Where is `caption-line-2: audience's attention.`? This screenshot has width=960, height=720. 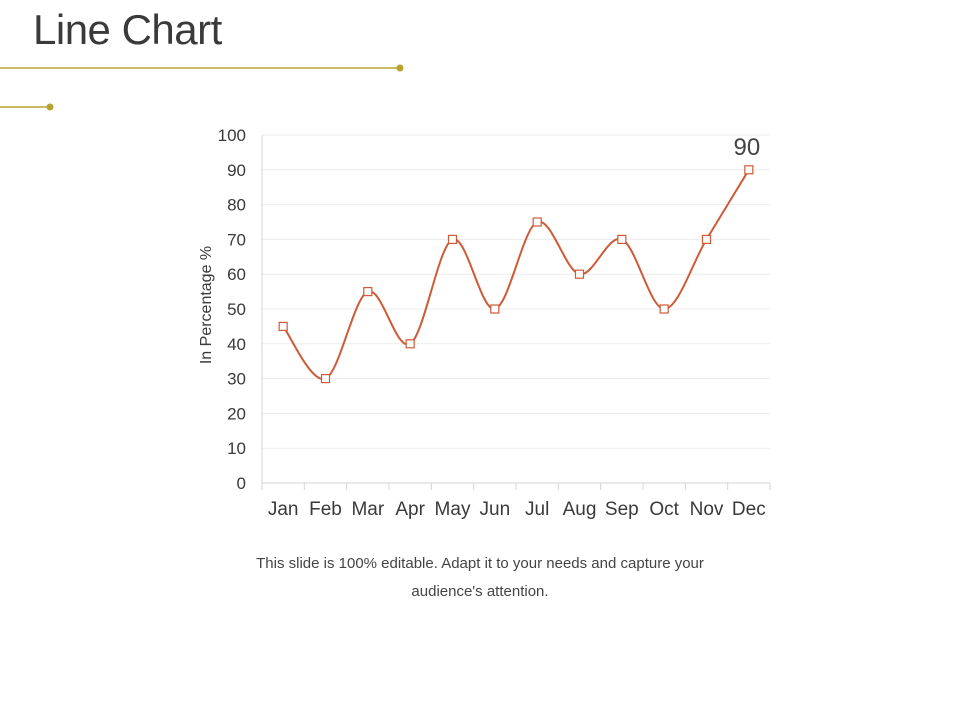 caption-line-2: audience's attention. is located at coordinates (480, 591).